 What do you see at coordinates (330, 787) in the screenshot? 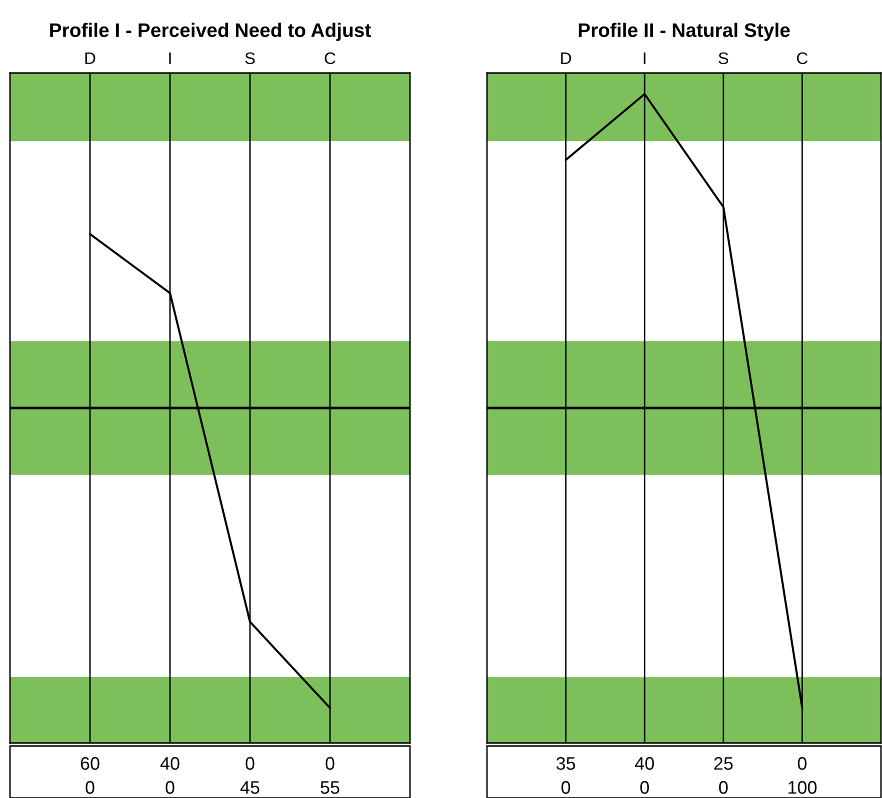
I see `text: 55` at bounding box center [330, 787].